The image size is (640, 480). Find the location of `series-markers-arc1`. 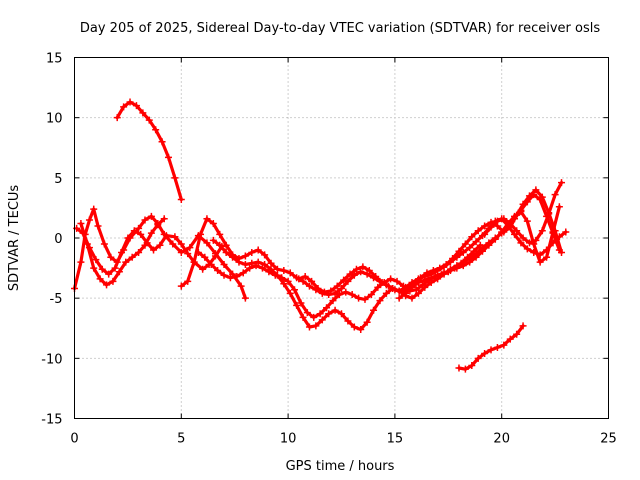

series-markers-arc1 is located at coordinates (149, 150).